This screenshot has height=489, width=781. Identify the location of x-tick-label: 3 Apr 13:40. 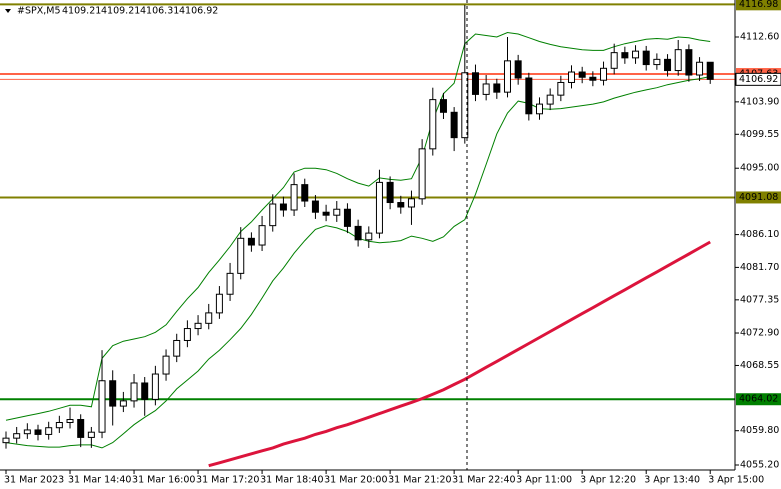
(672, 480).